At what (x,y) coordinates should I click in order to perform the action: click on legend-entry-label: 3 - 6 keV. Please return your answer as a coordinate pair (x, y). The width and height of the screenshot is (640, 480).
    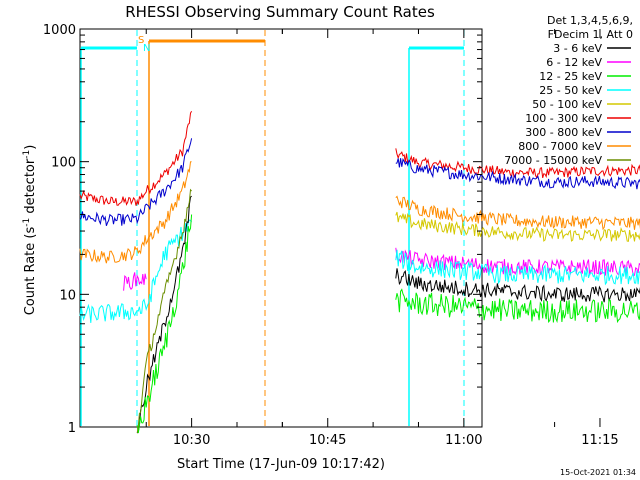
    Looking at the image, I should click on (577, 48).